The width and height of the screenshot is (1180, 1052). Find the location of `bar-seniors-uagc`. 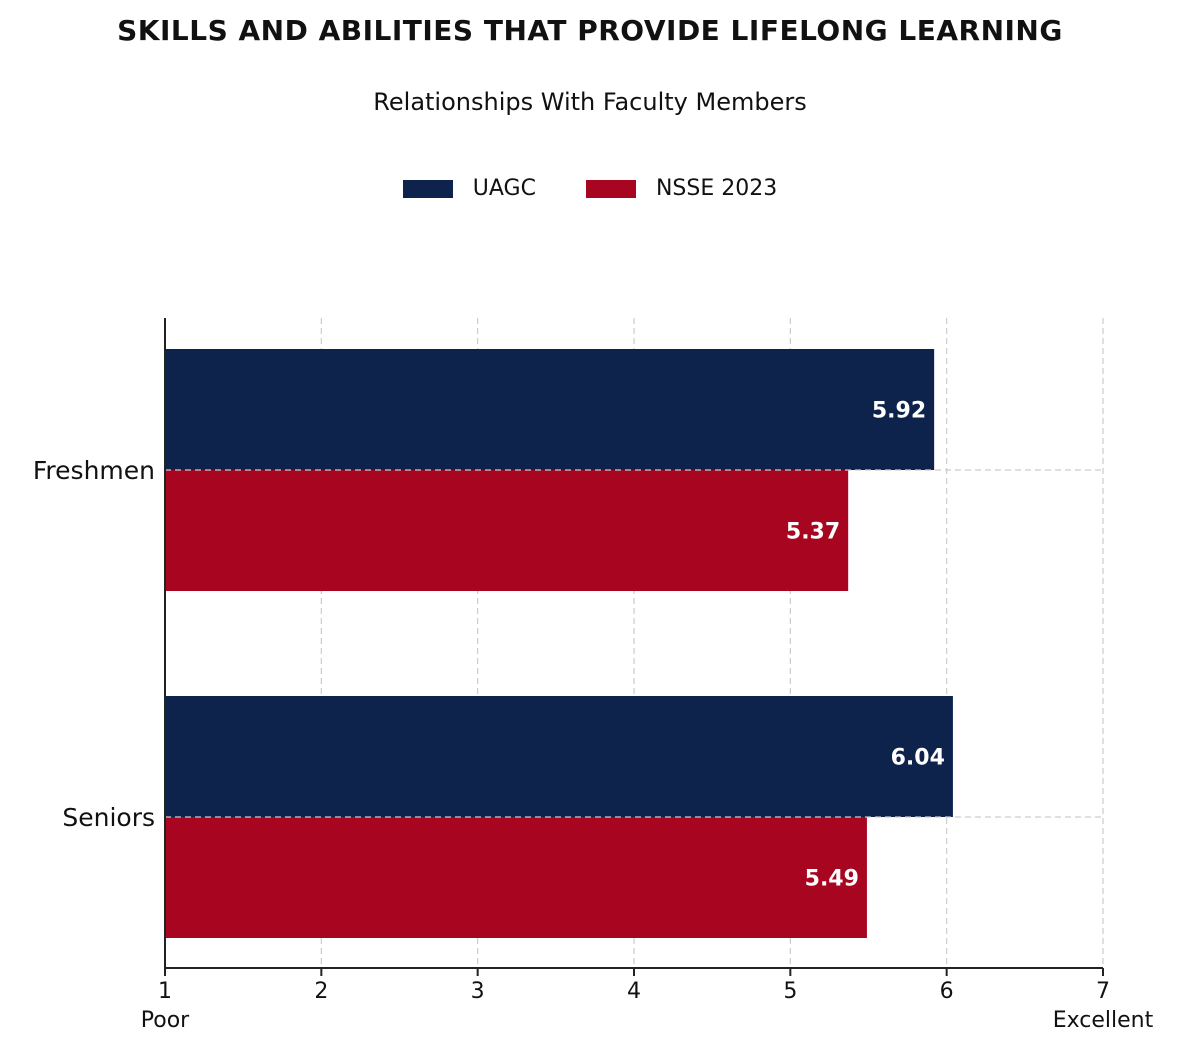

bar-seniors-uagc is located at coordinates (559, 756).